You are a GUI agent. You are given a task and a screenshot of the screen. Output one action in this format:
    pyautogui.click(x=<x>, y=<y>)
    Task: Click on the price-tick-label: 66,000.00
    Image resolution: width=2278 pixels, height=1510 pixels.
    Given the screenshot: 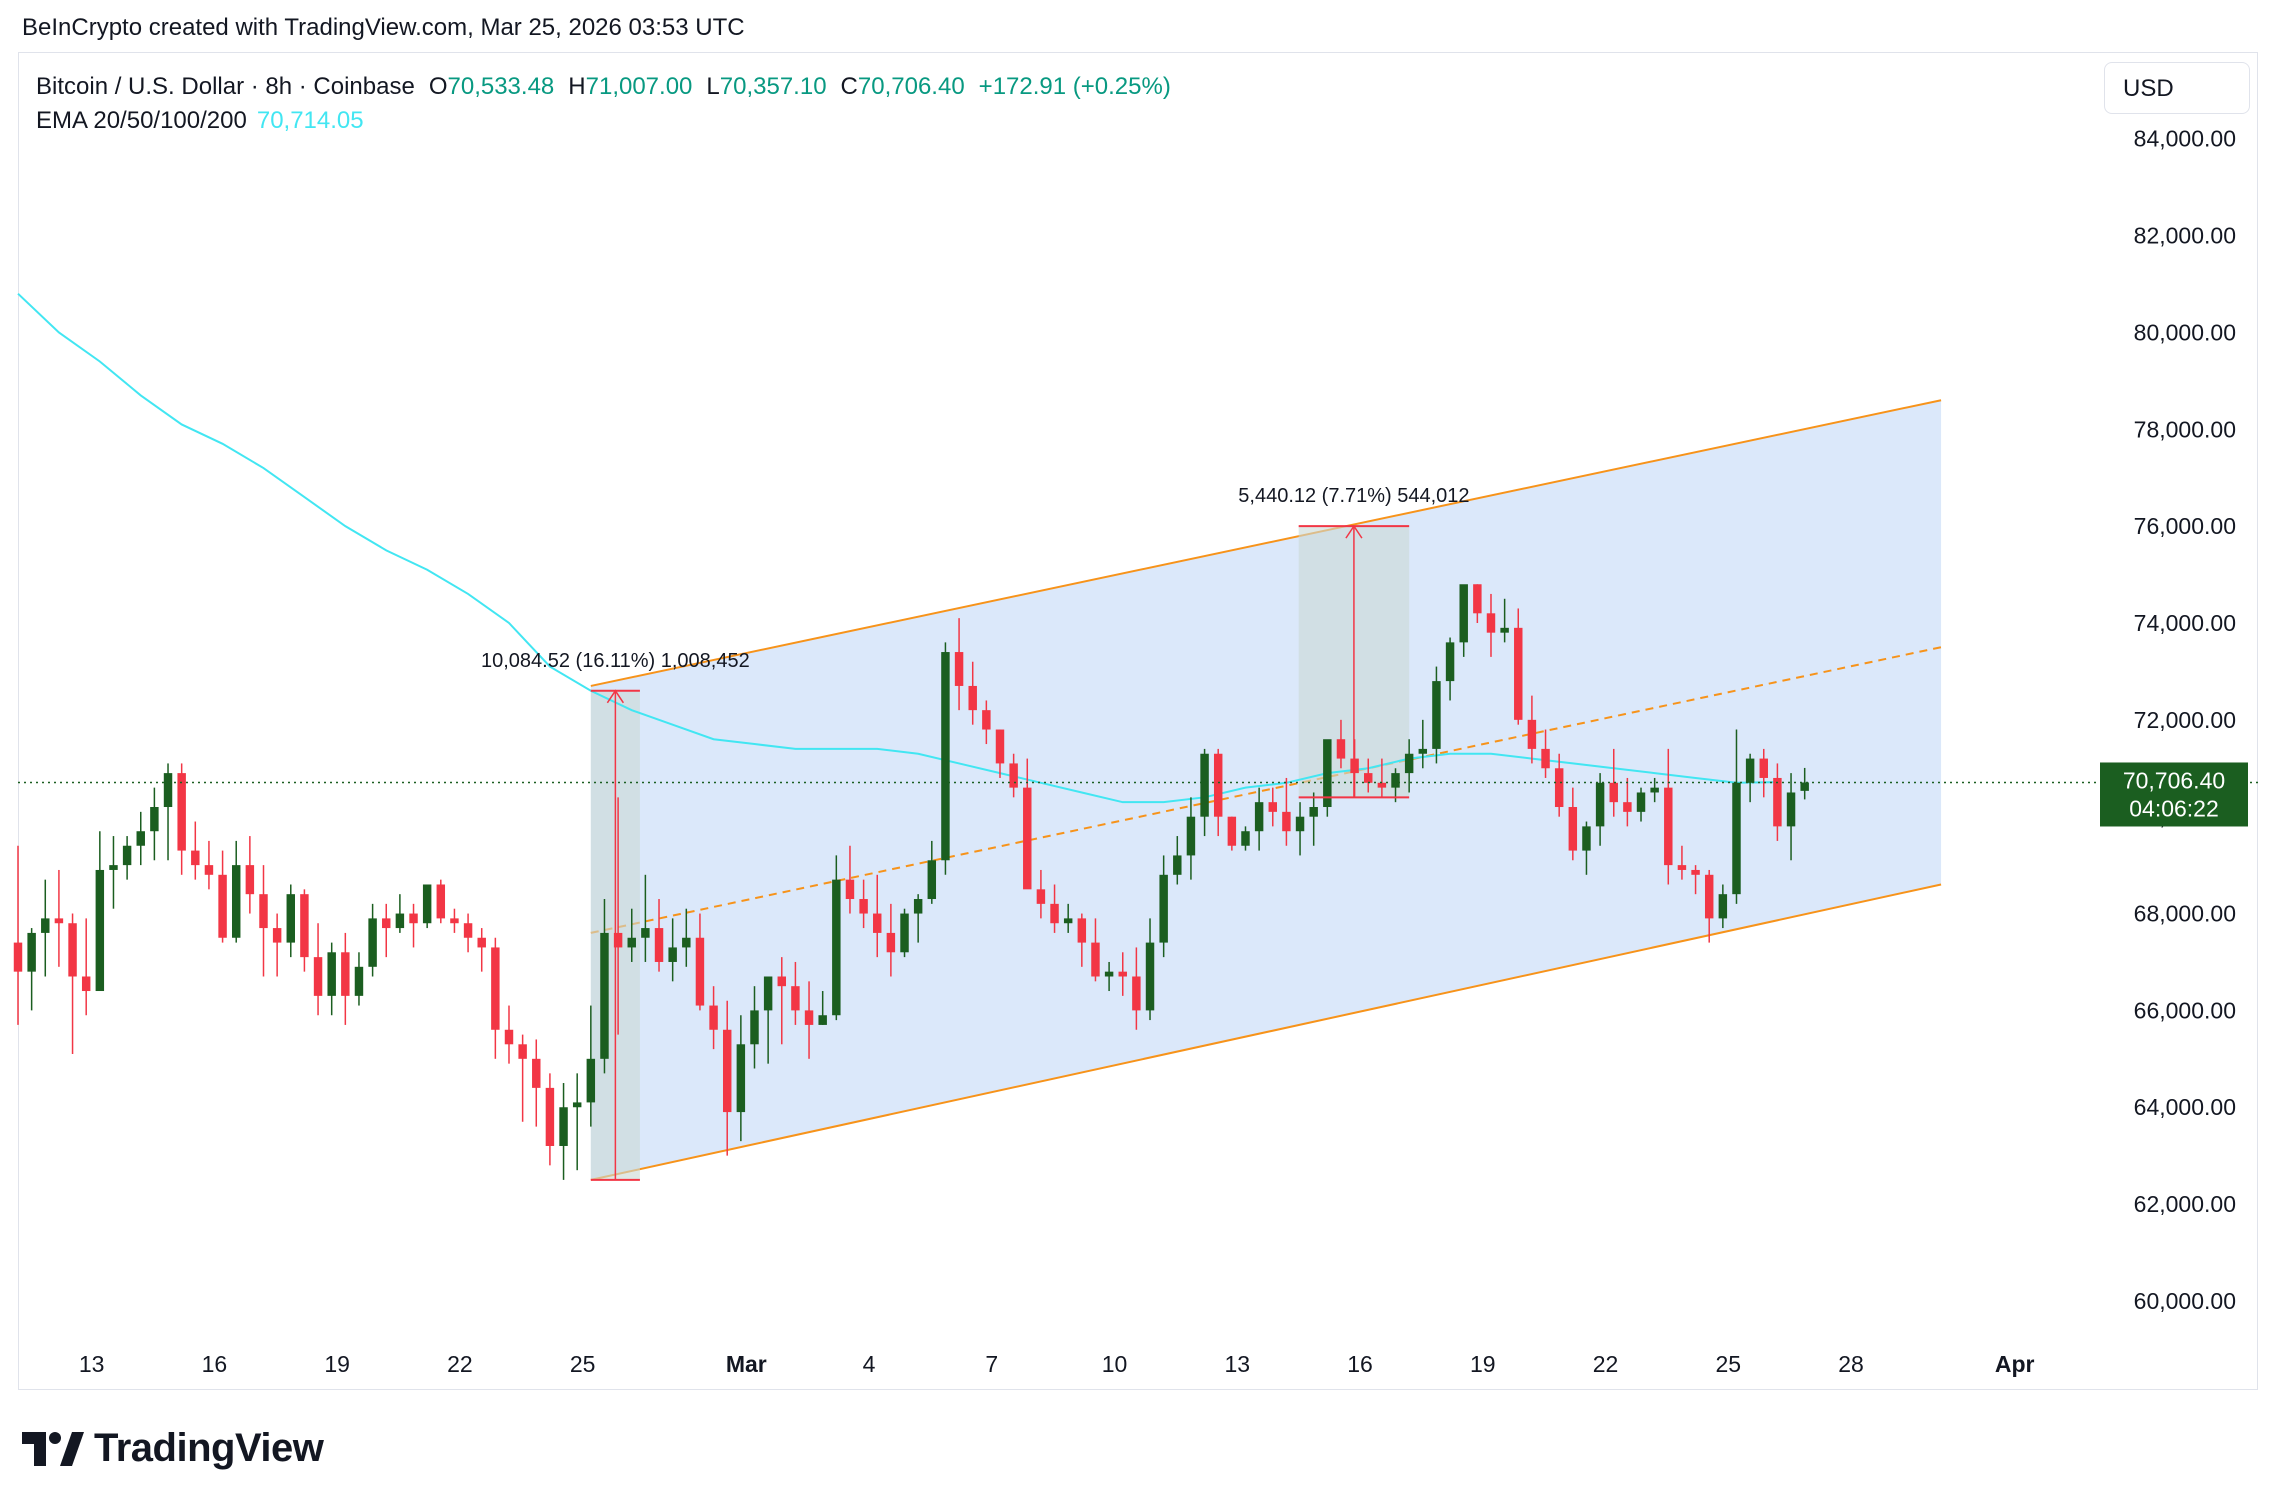 What is the action you would take?
    pyautogui.click(x=2185, y=1010)
    